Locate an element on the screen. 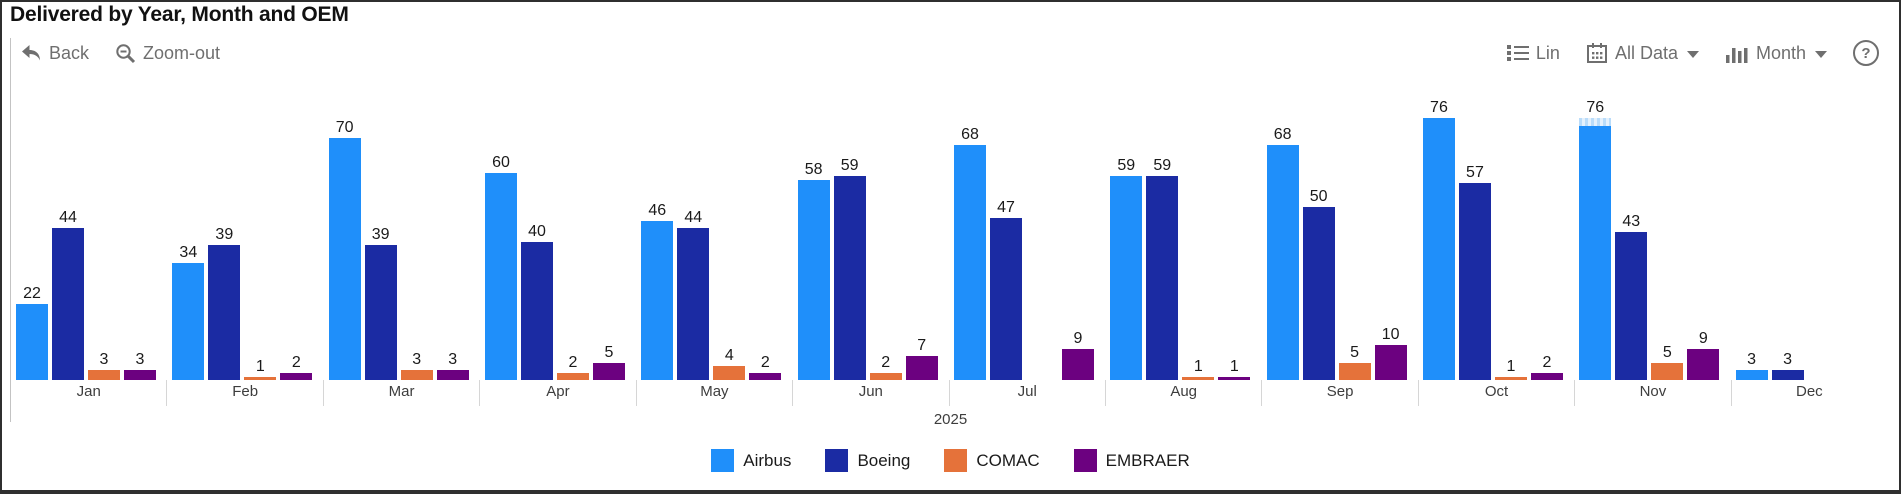 The height and width of the screenshot is (494, 1901). bar-slot-airbus-may: 46 is located at coordinates (657, 291).